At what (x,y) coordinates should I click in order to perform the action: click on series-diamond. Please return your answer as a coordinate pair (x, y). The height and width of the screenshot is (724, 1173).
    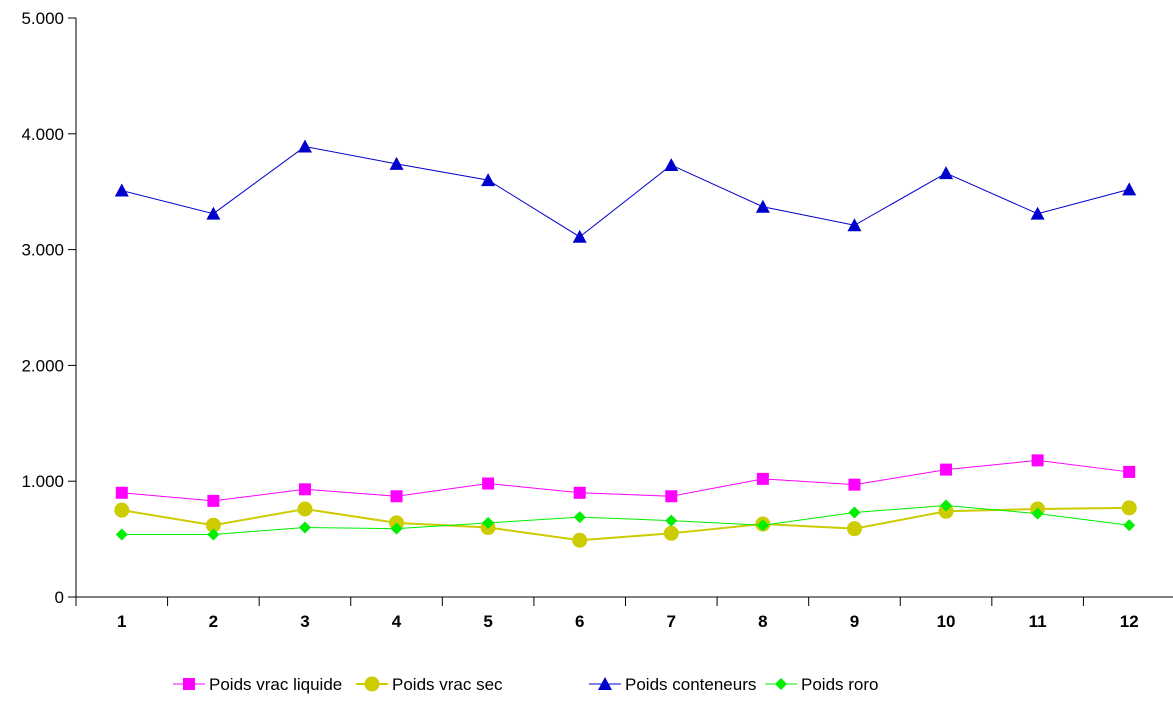
    Looking at the image, I should click on (625, 520).